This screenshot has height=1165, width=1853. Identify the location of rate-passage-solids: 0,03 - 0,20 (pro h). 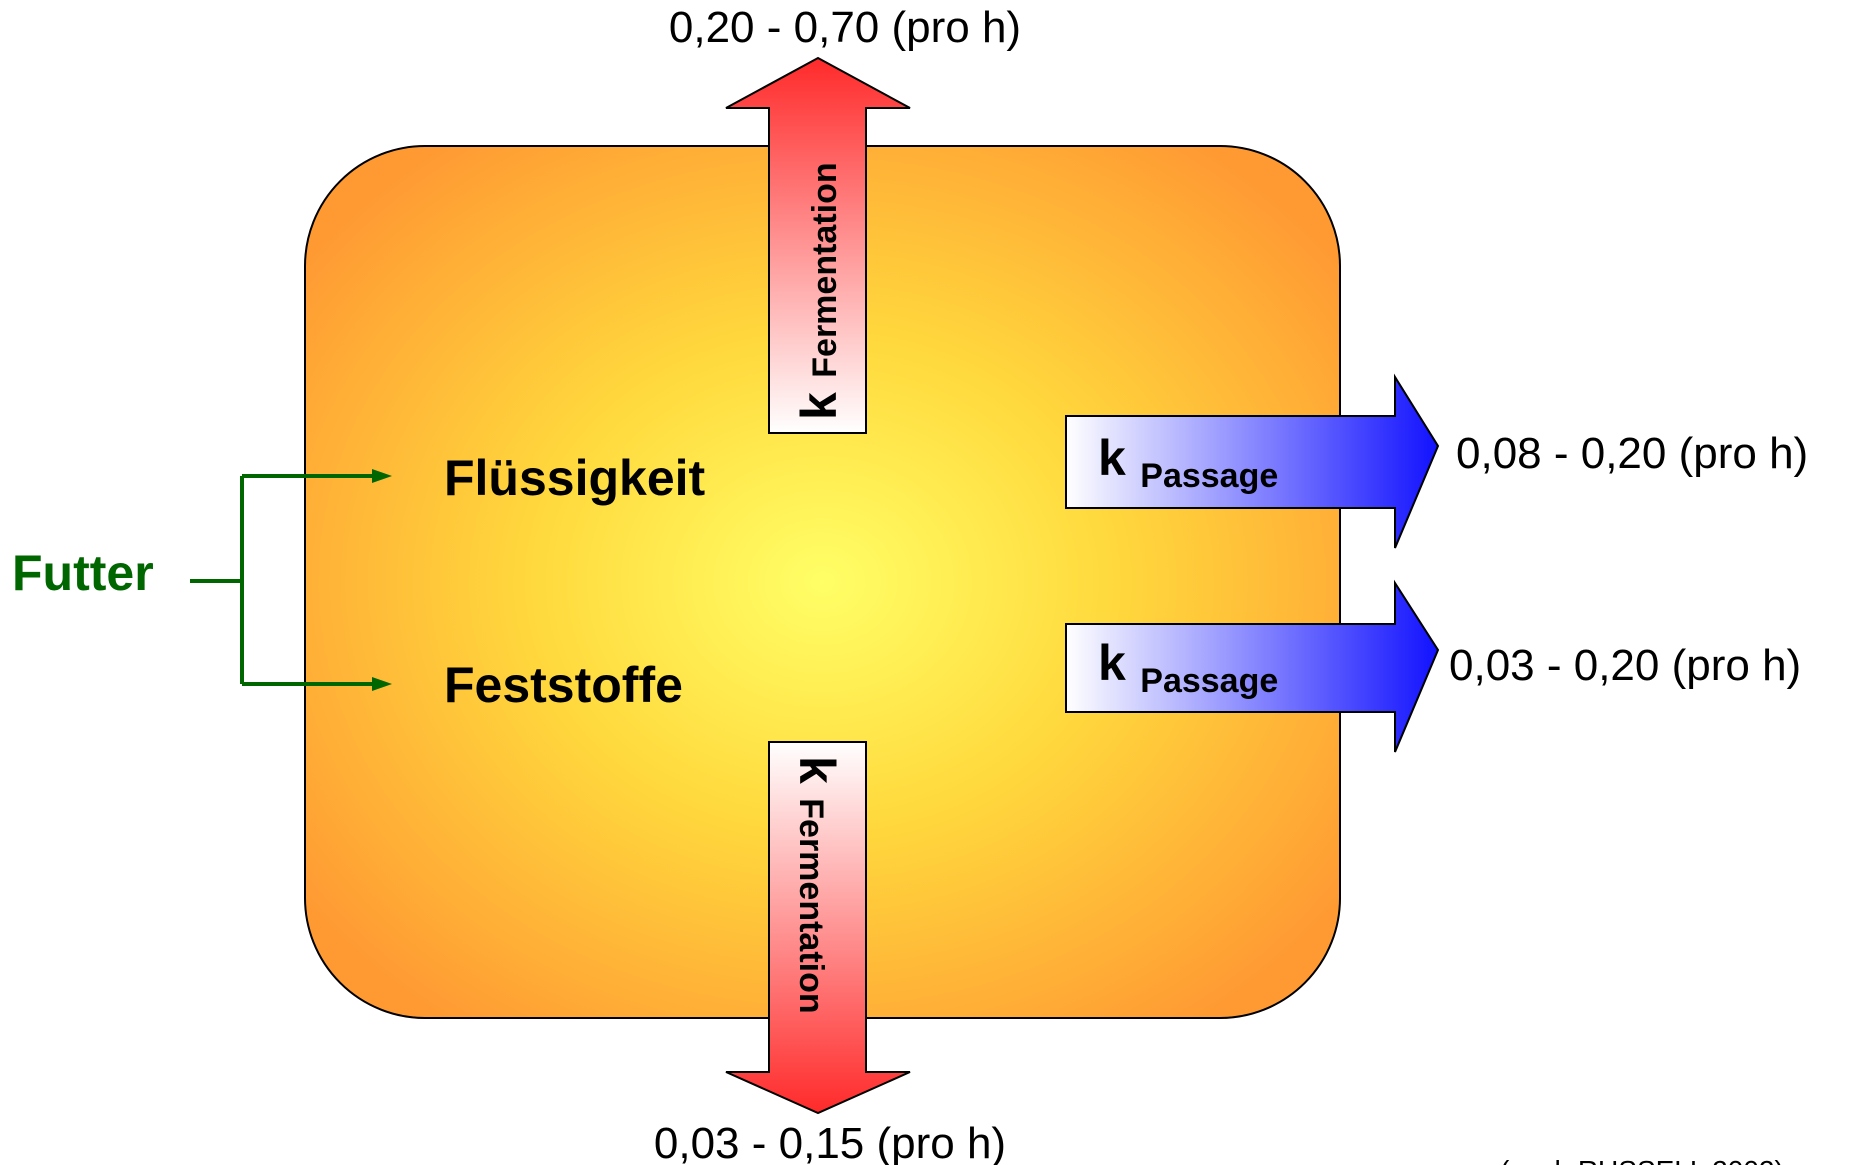
(1625, 665).